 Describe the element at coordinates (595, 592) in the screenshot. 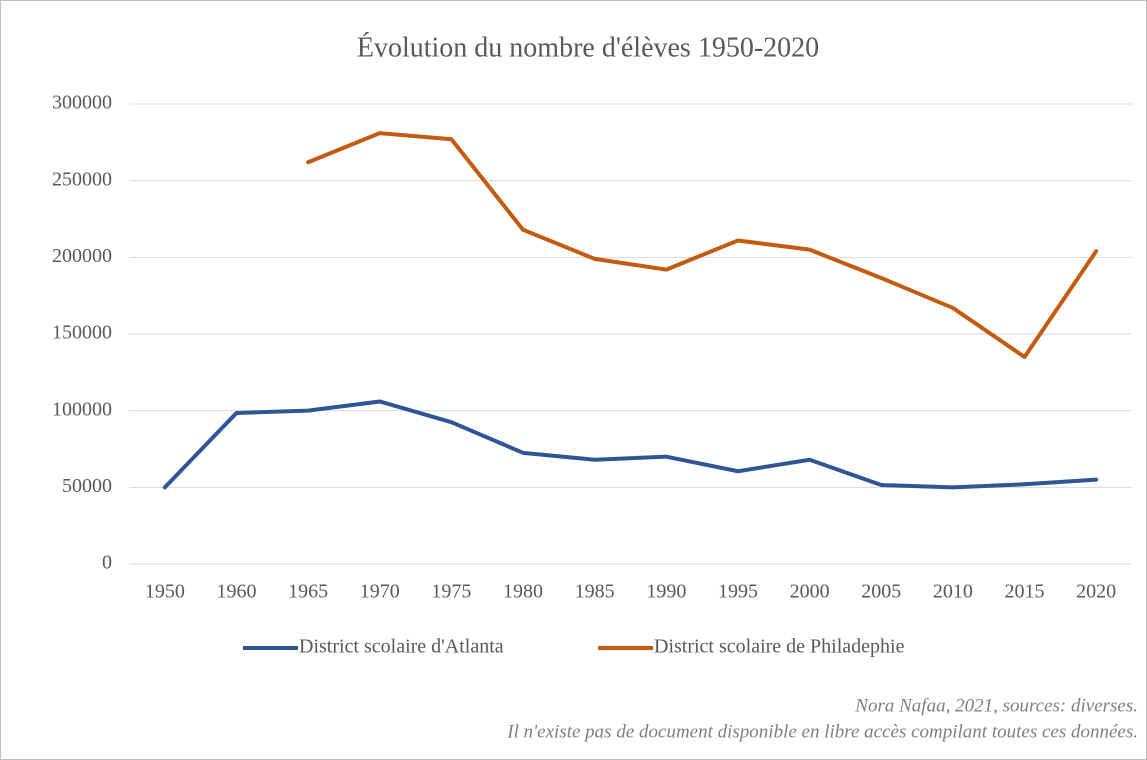

I see `x-tick-label: 1985` at that location.